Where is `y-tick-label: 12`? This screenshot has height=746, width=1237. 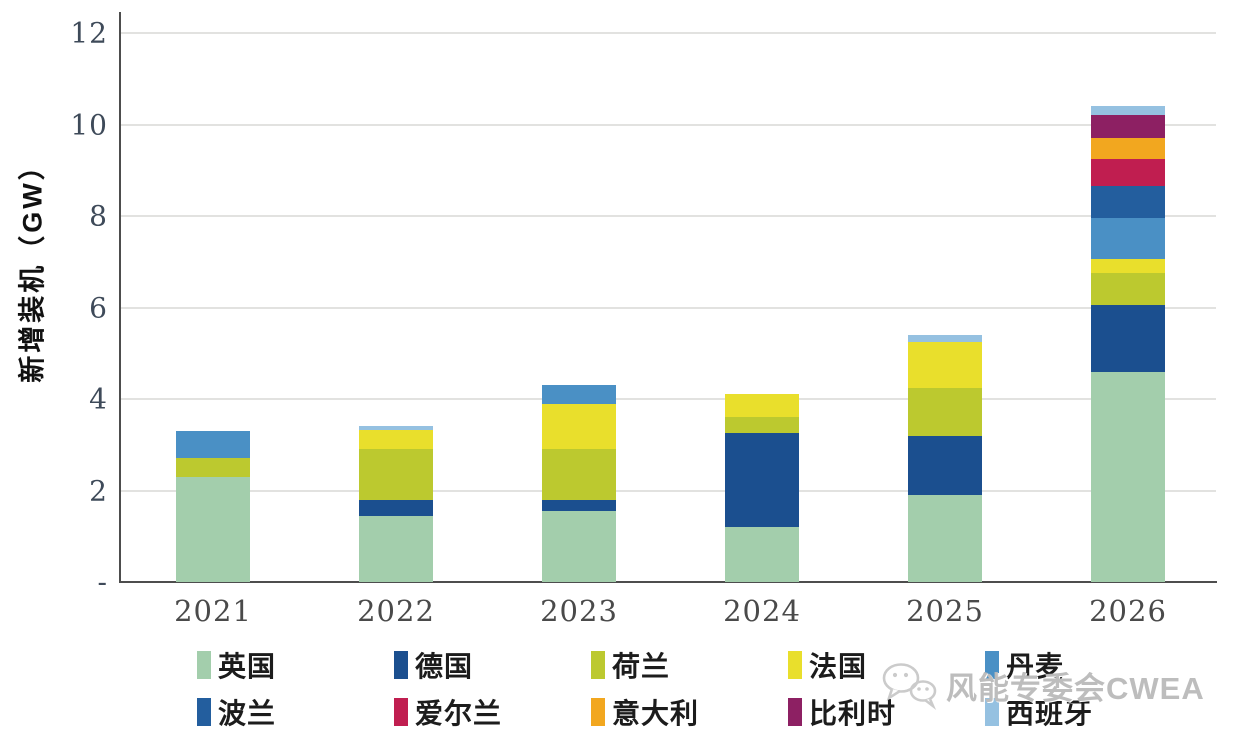 y-tick-label: 12 is located at coordinates (89, 33).